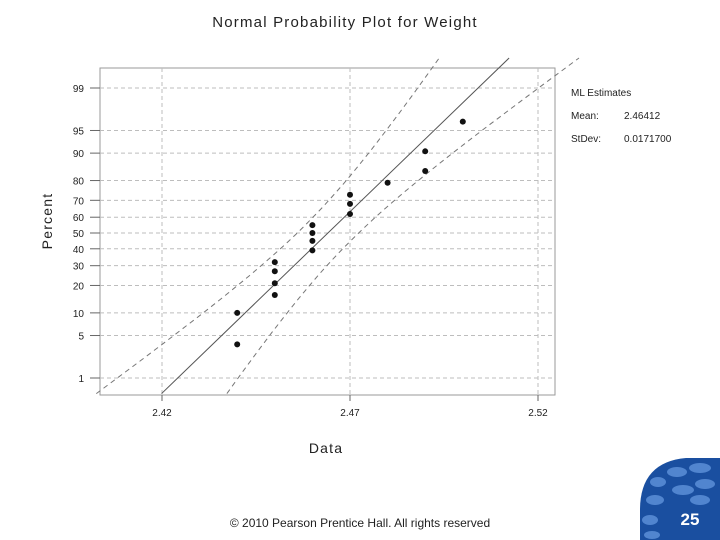 The height and width of the screenshot is (540, 720). I want to click on legend-mean-label: Mean:, so click(585, 116).